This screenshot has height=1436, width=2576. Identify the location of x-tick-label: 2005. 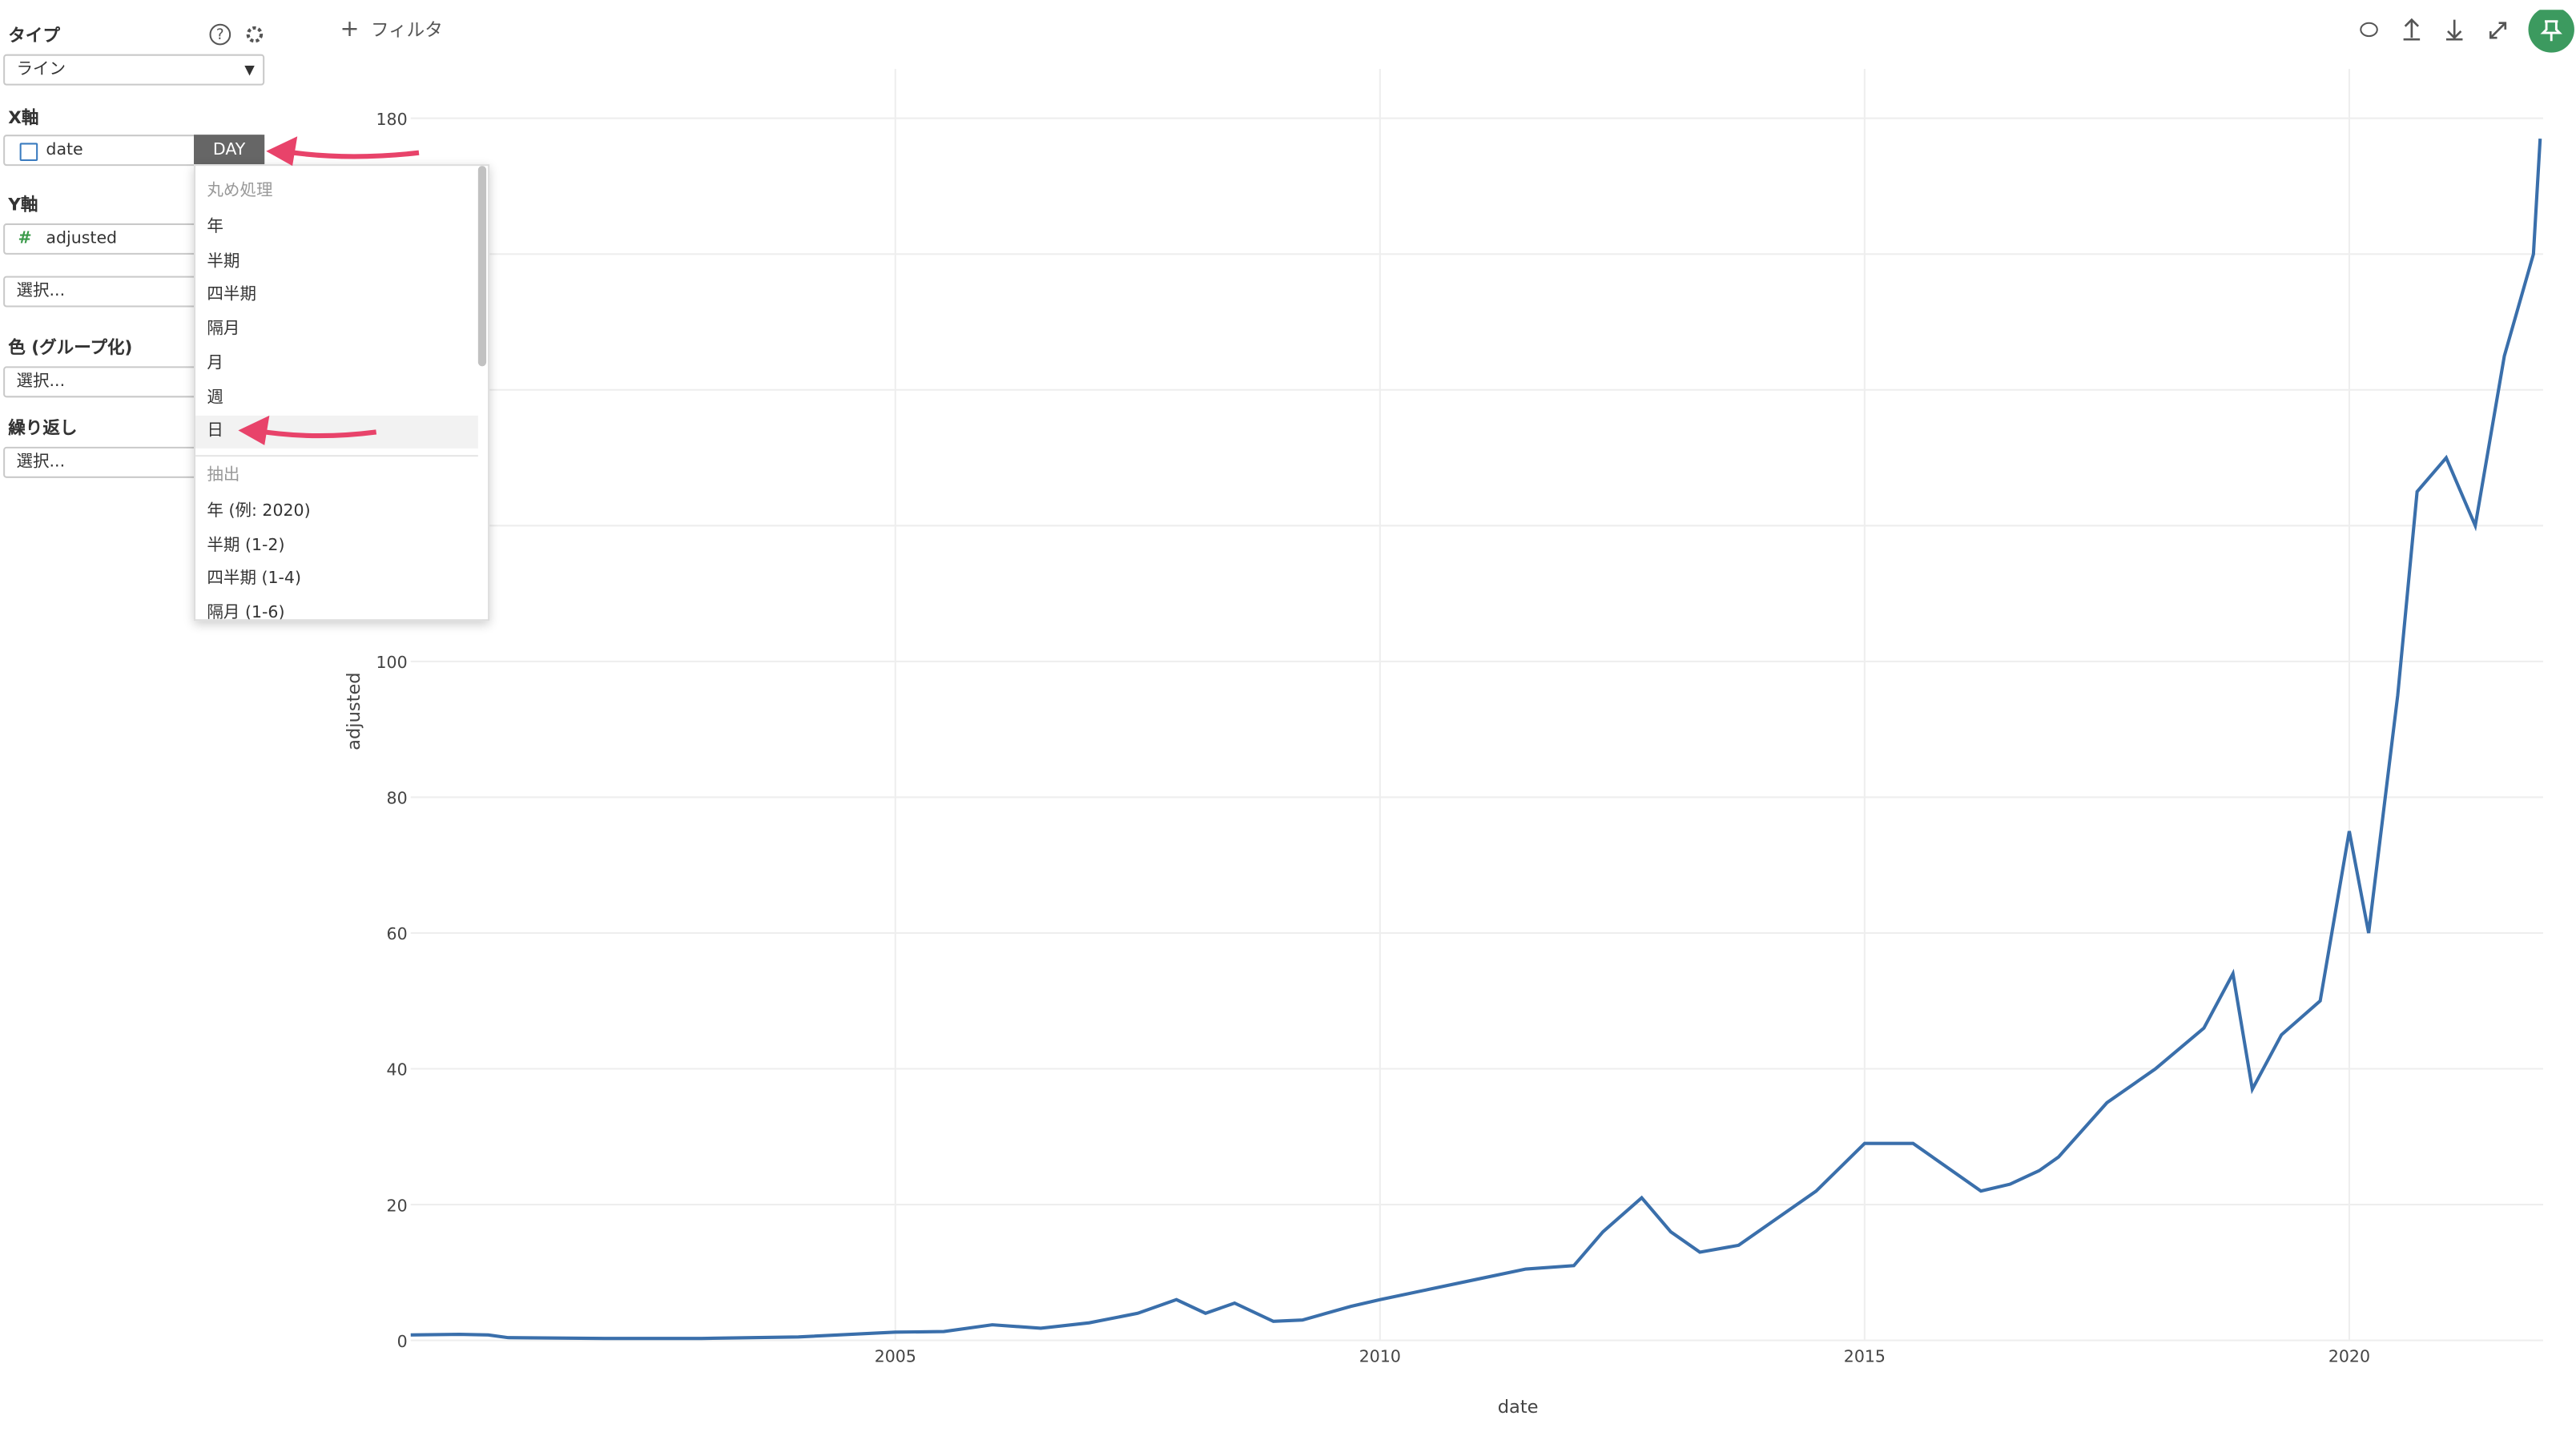
(895, 1356).